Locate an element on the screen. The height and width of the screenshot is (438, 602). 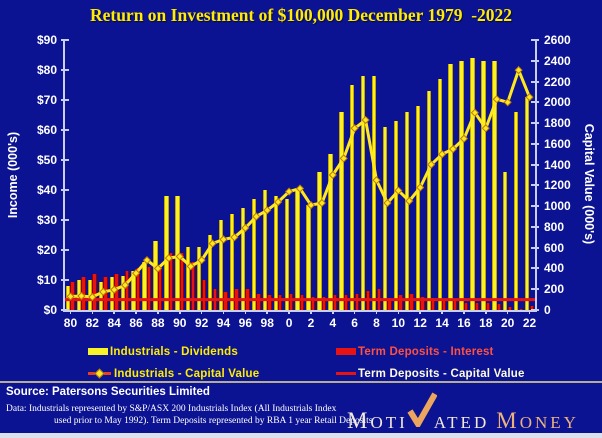
y-axis-tick-label-left: $20 is located at coordinates (46, 250).